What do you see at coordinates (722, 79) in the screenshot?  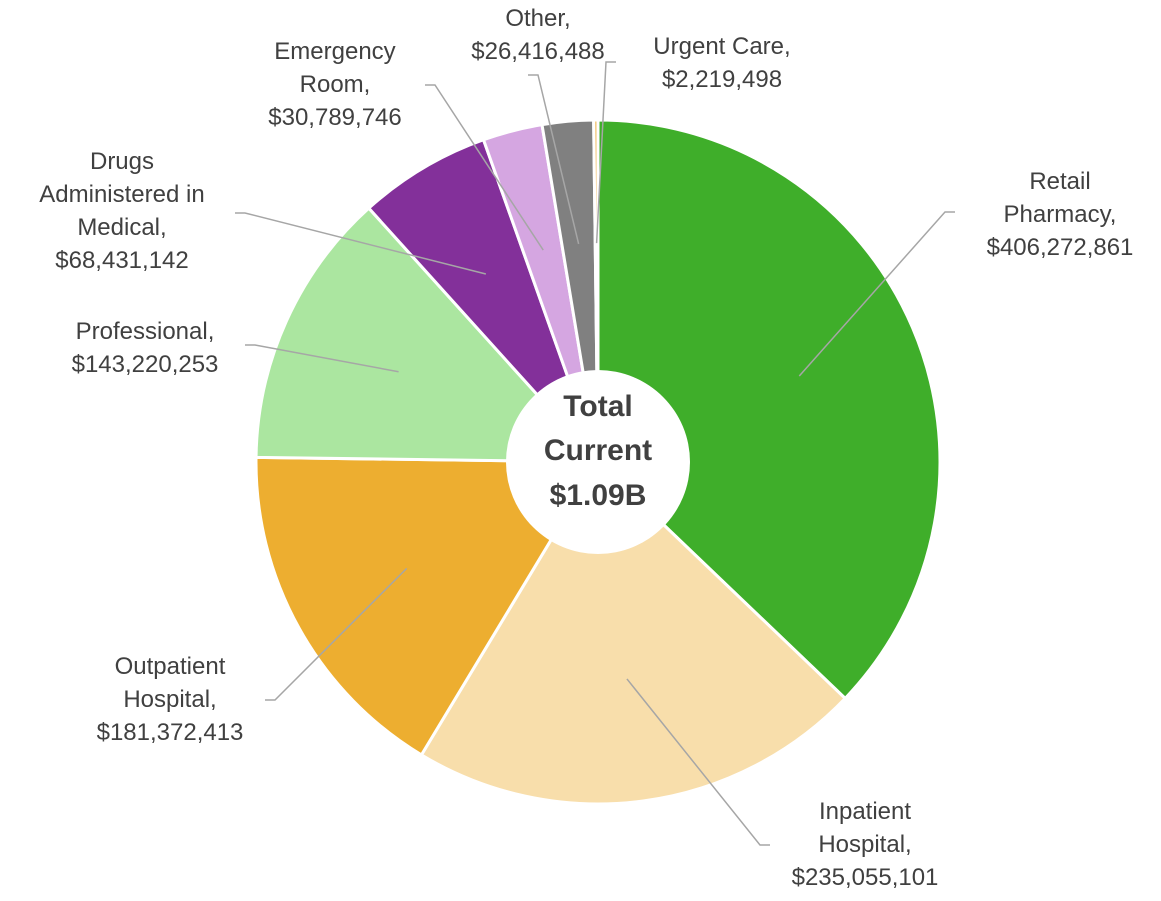 I see `value-label: $2,219,498` at bounding box center [722, 79].